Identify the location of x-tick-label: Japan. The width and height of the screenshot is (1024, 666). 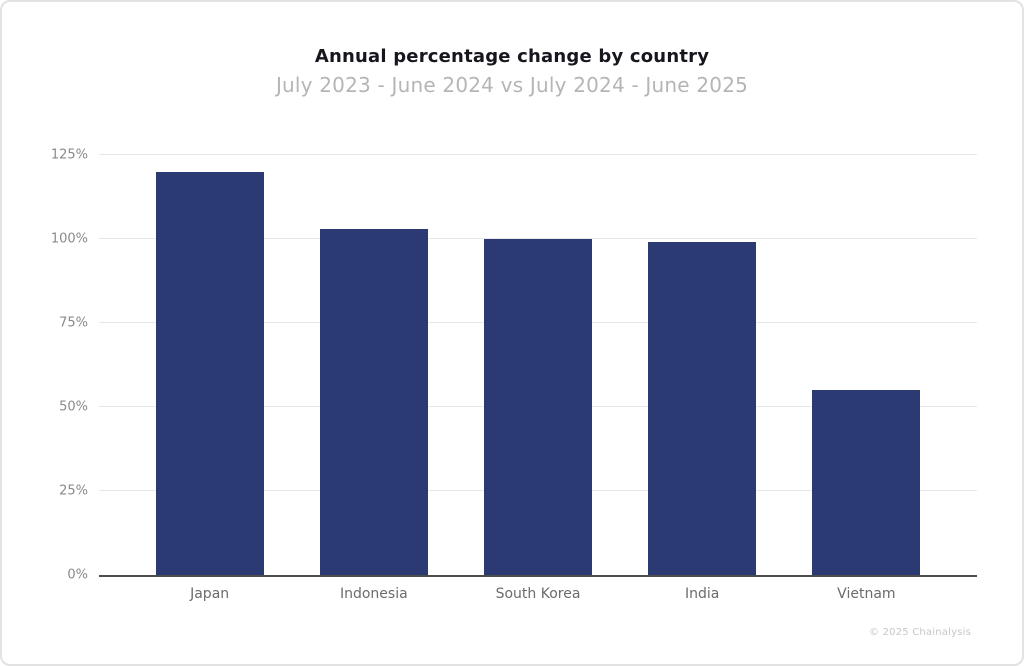
(210, 594).